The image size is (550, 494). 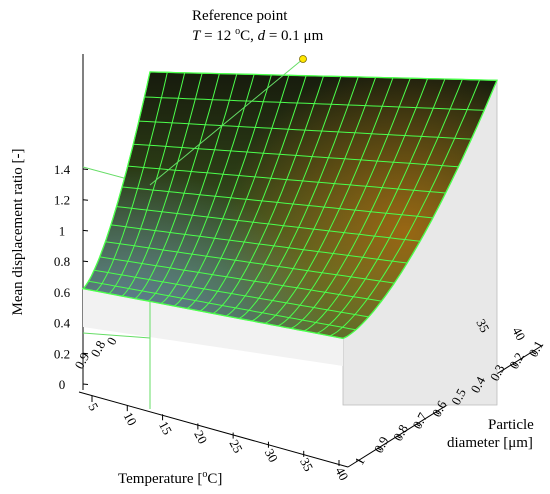 I want to click on back-diameter-tick-label: 0.8, so click(x=97, y=348).